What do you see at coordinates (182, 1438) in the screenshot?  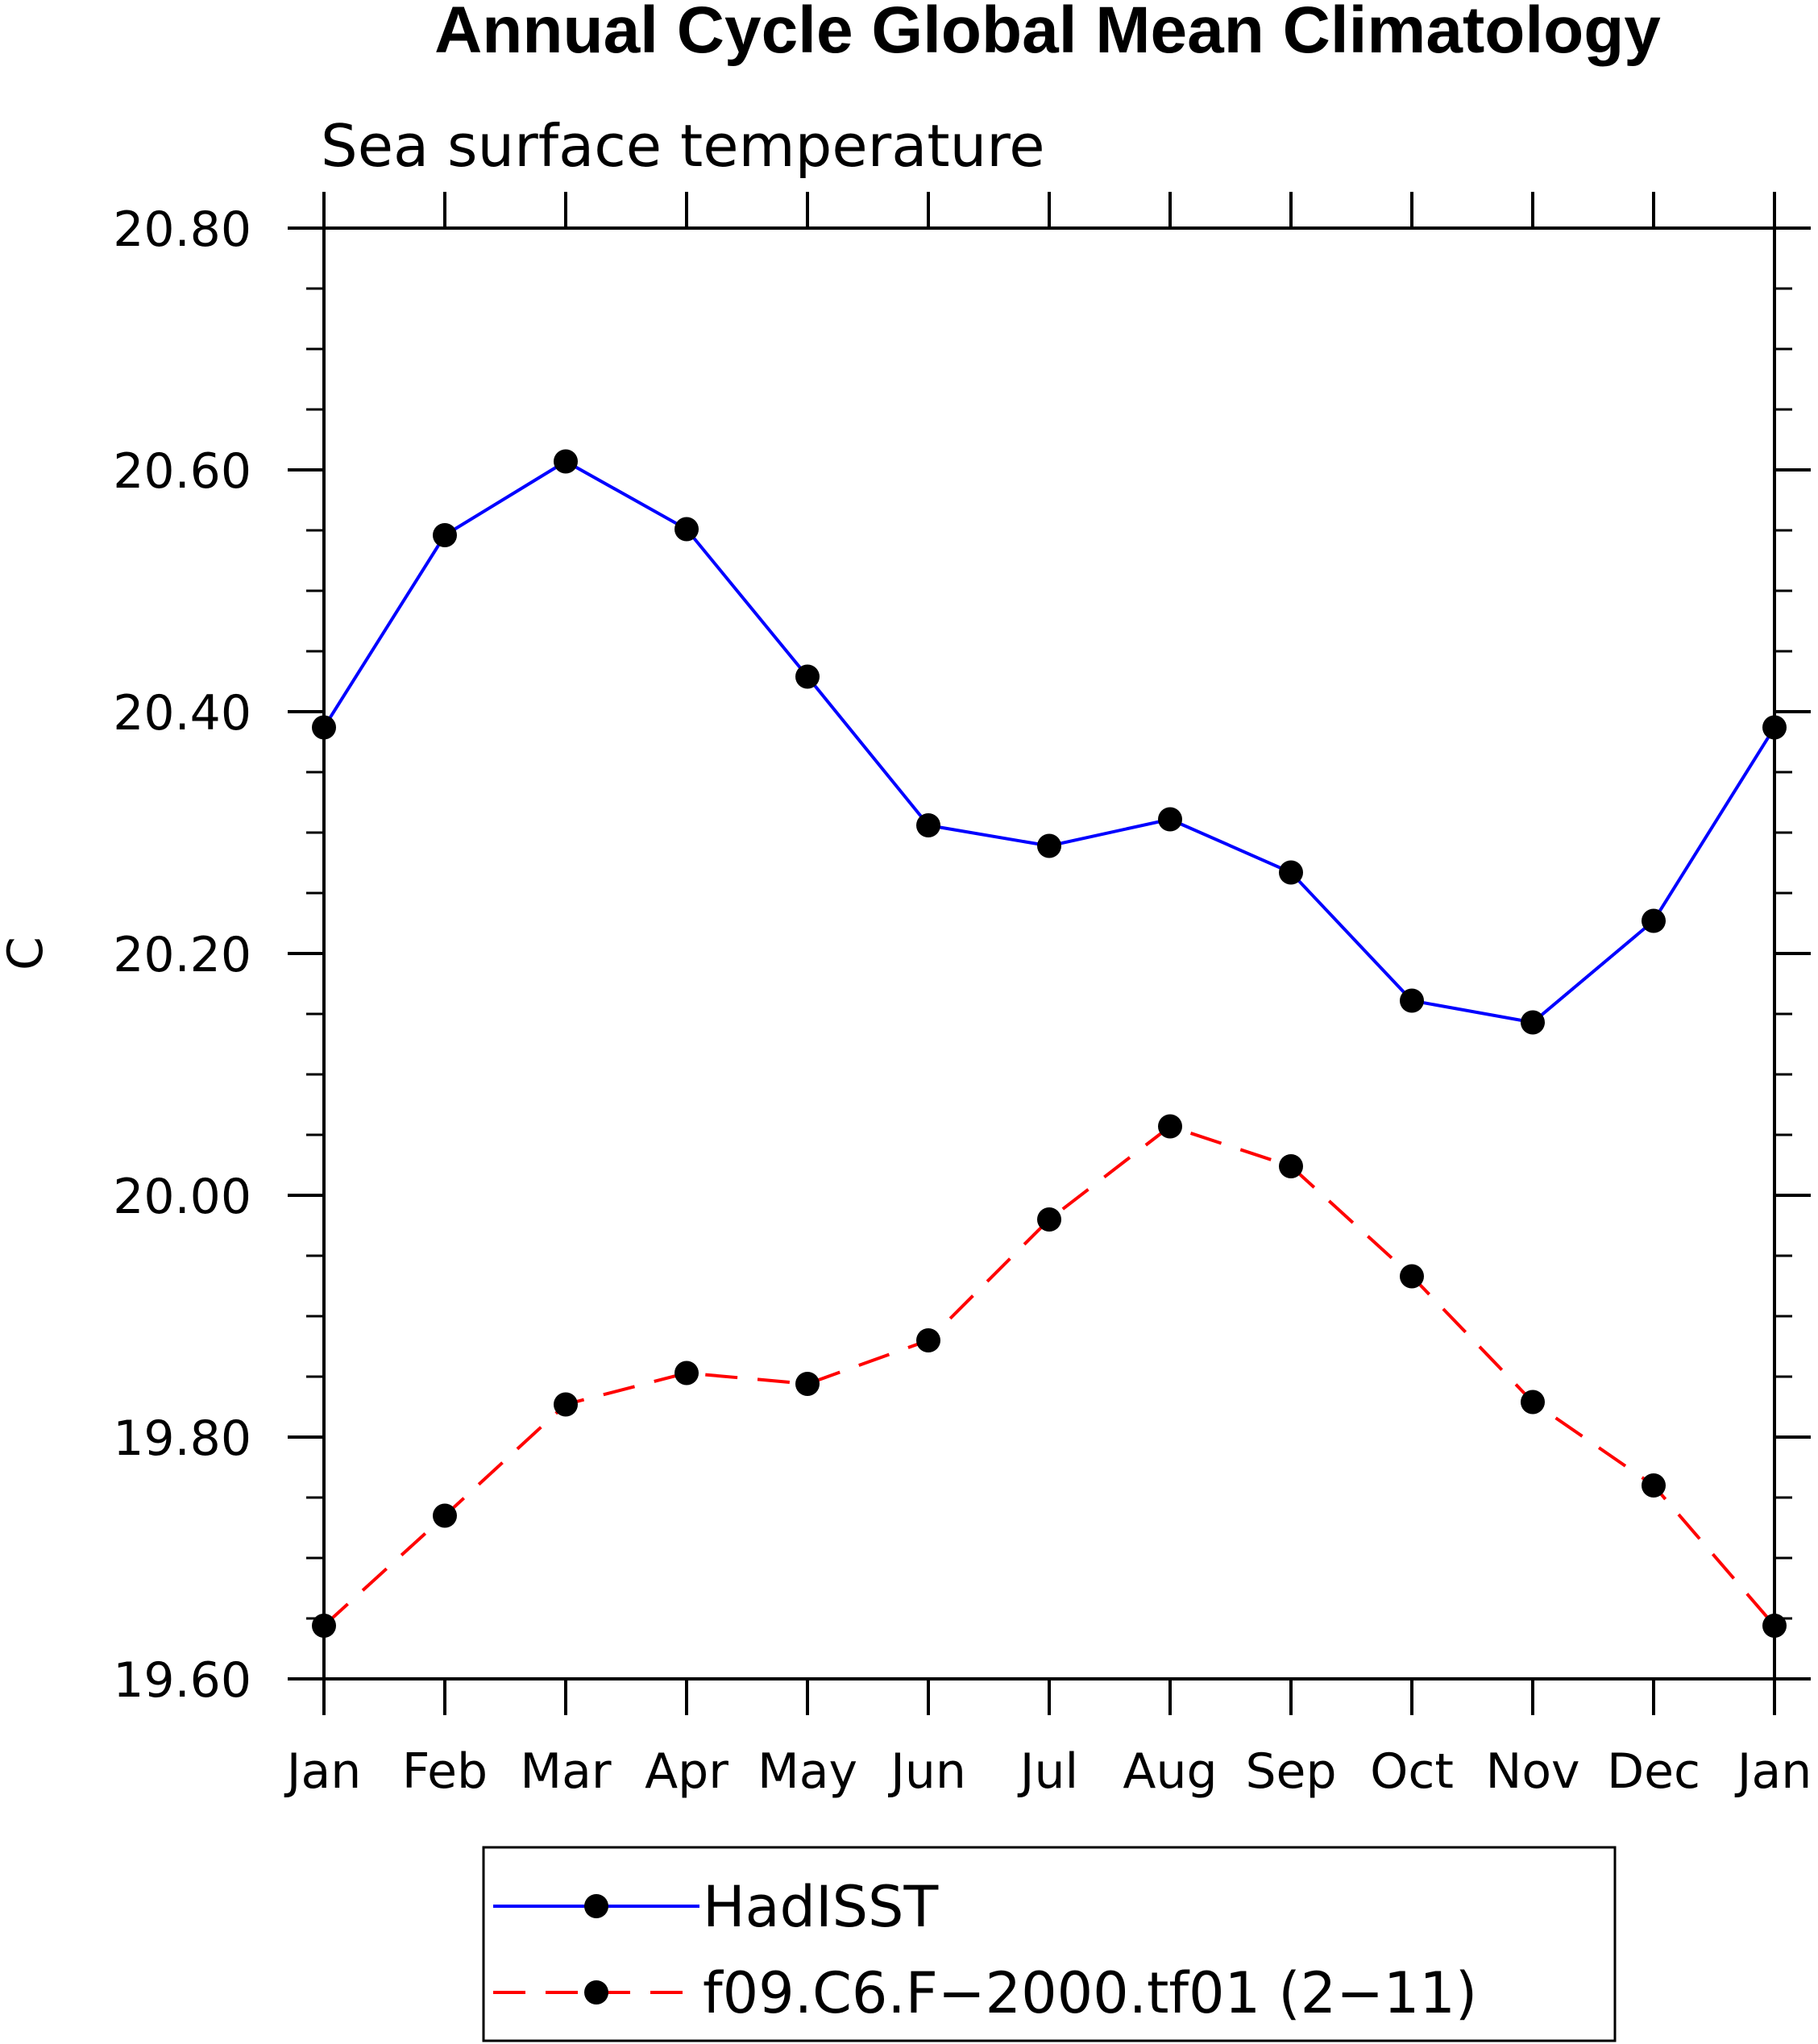 I see `y-tick-label: 19.80` at bounding box center [182, 1438].